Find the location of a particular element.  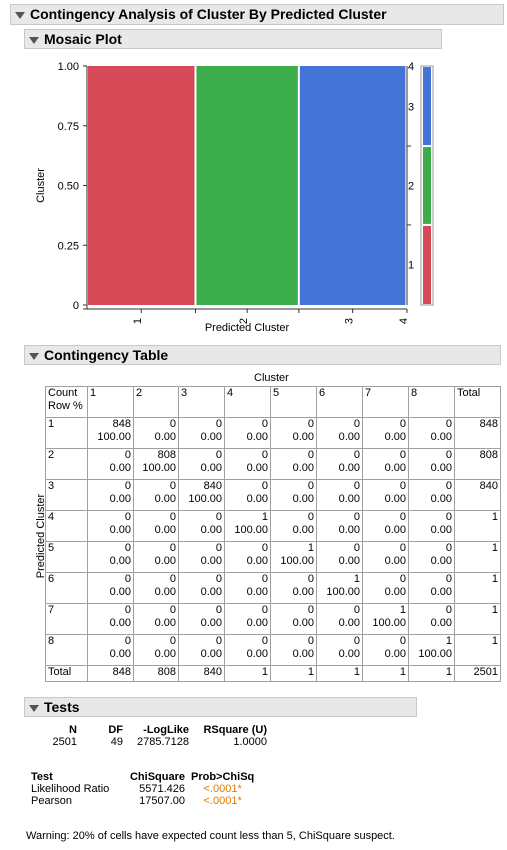

contingency-table-header: Contingency Table is located at coordinates (262, 355).